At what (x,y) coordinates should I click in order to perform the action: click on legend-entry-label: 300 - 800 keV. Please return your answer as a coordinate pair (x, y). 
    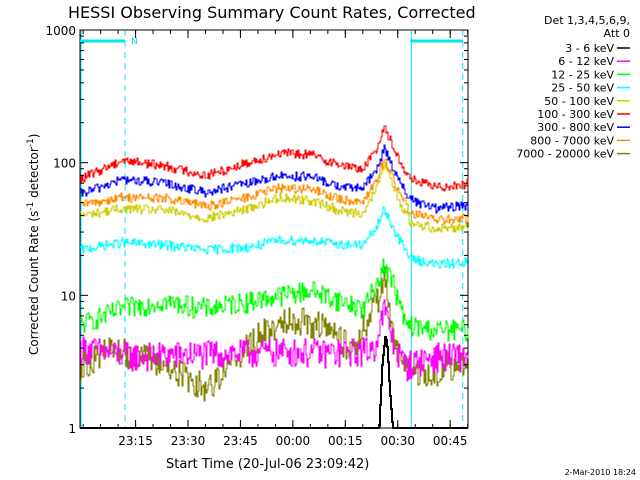
    Looking at the image, I should click on (575, 127).